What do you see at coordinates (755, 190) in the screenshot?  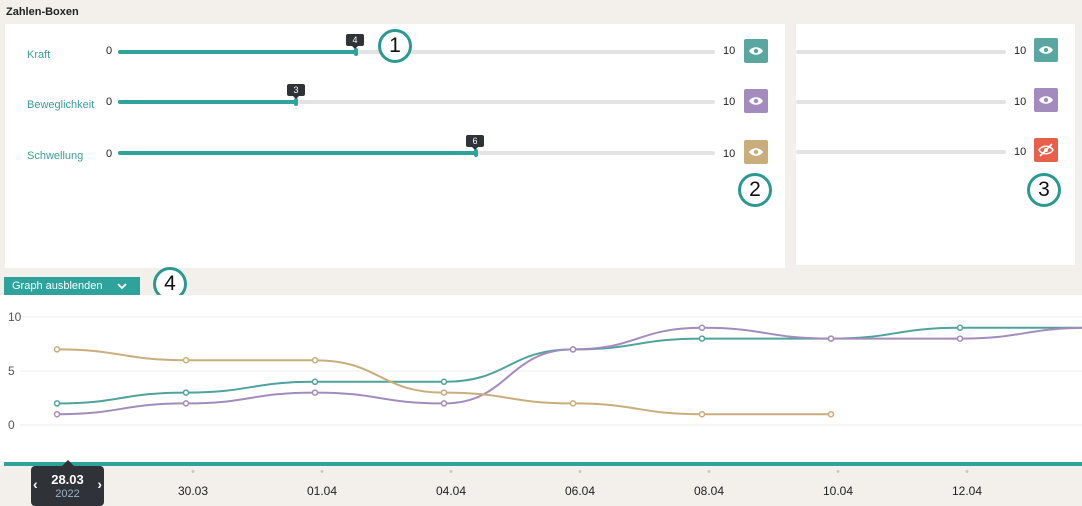 I see `callout-2: 2` at bounding box center [755, 190].